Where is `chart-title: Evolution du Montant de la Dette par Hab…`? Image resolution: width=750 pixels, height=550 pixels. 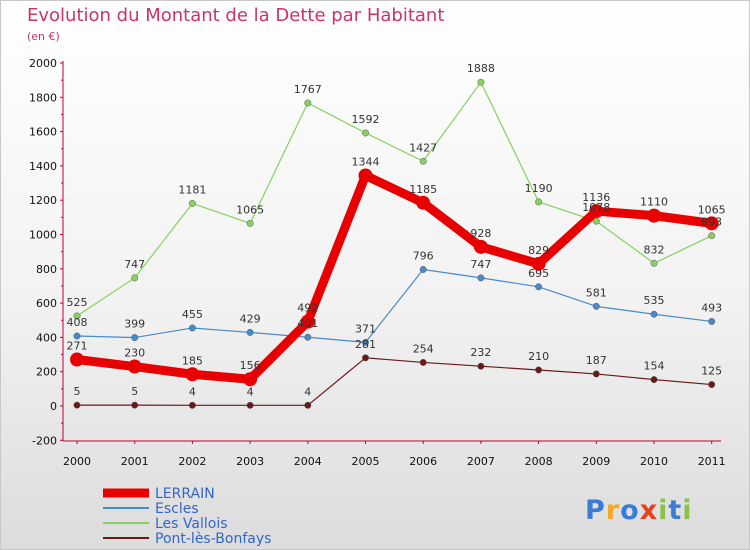
chart-title: Evolution du Montant de la Dette par Hab… is located at coordinates (236, 15).